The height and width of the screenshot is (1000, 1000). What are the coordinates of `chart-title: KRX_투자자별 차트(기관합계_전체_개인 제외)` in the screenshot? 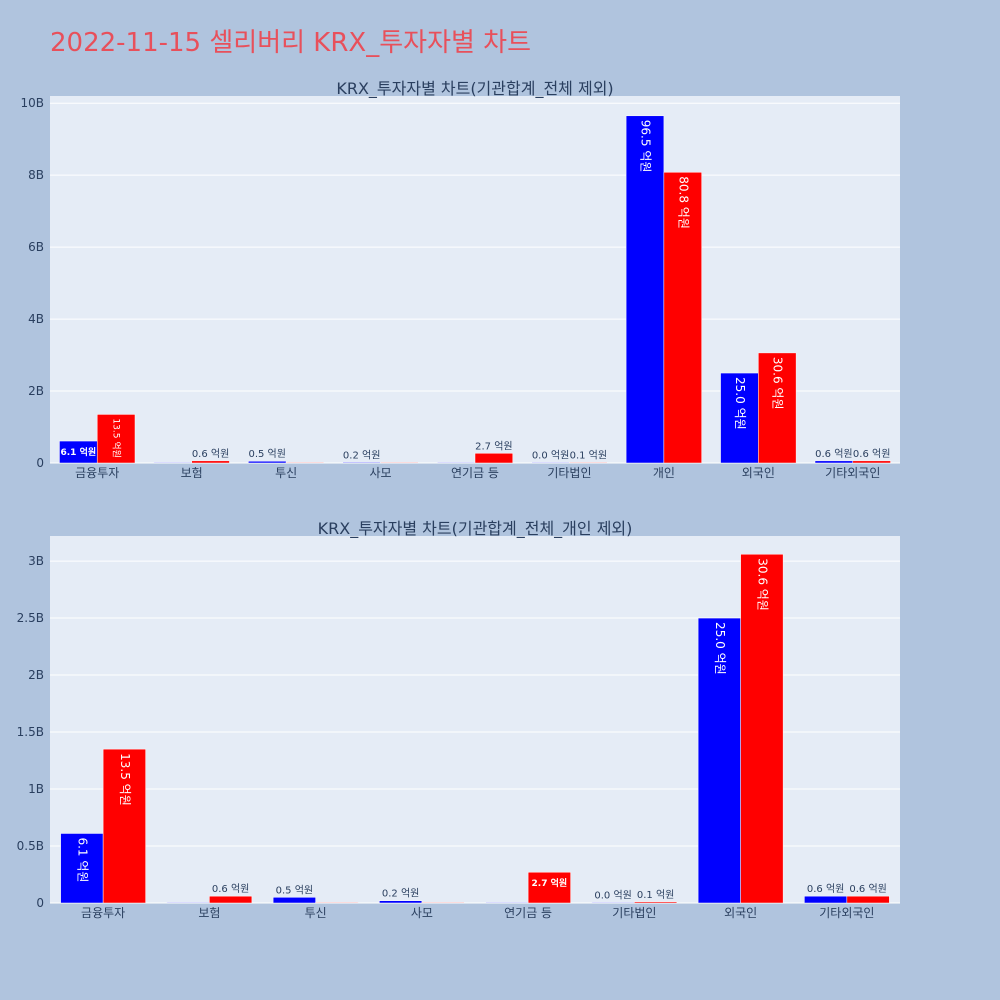 It's located at (475, 529).